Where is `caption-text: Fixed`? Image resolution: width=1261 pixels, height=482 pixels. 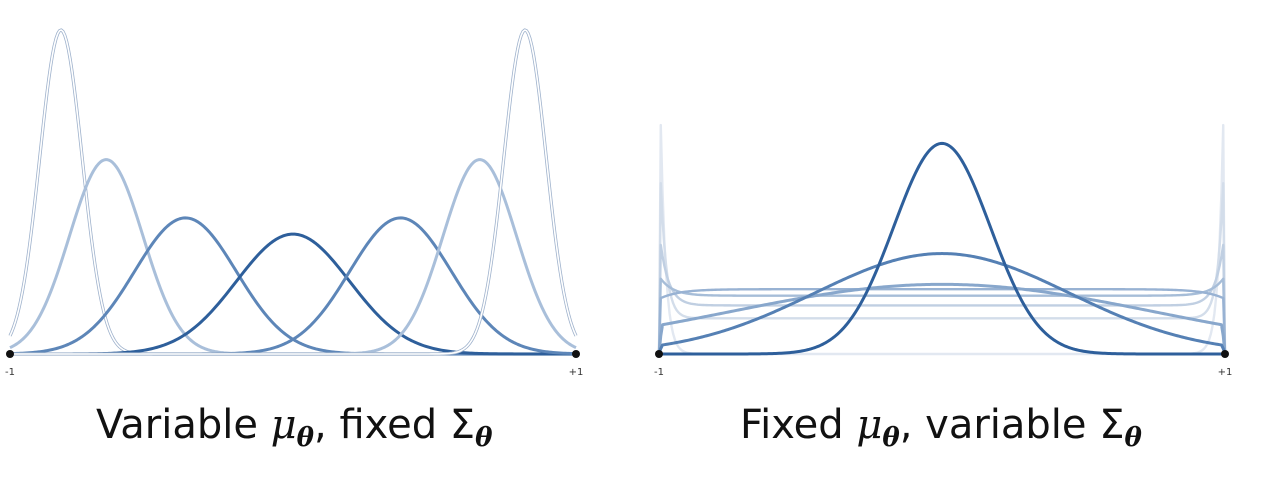
caption-text: Fixed is located at coordinates (798, 425).